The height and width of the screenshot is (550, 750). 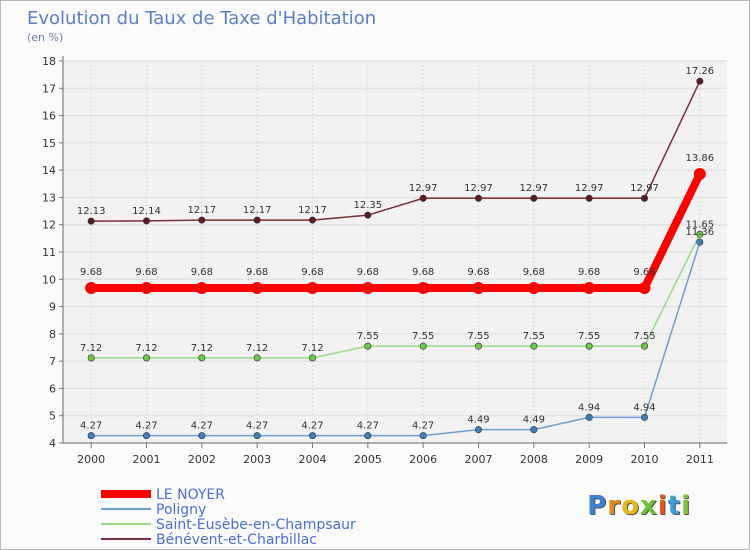 I want to click on y-tick-label: 6, so click(x=52, y=388).